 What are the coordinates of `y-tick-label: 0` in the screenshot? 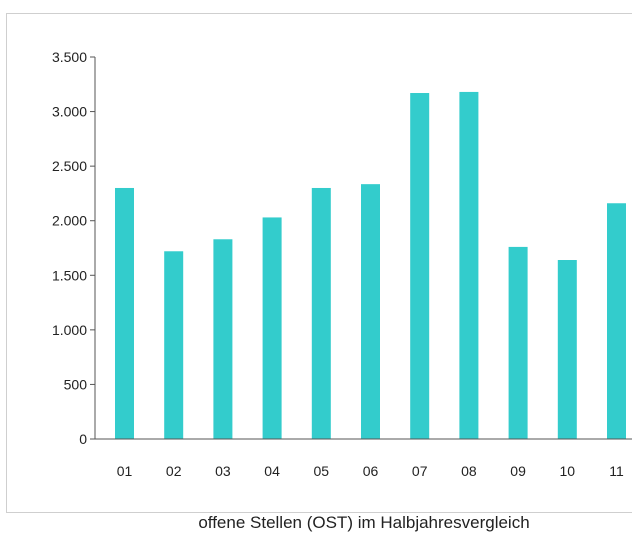 It's located at (83, 439).